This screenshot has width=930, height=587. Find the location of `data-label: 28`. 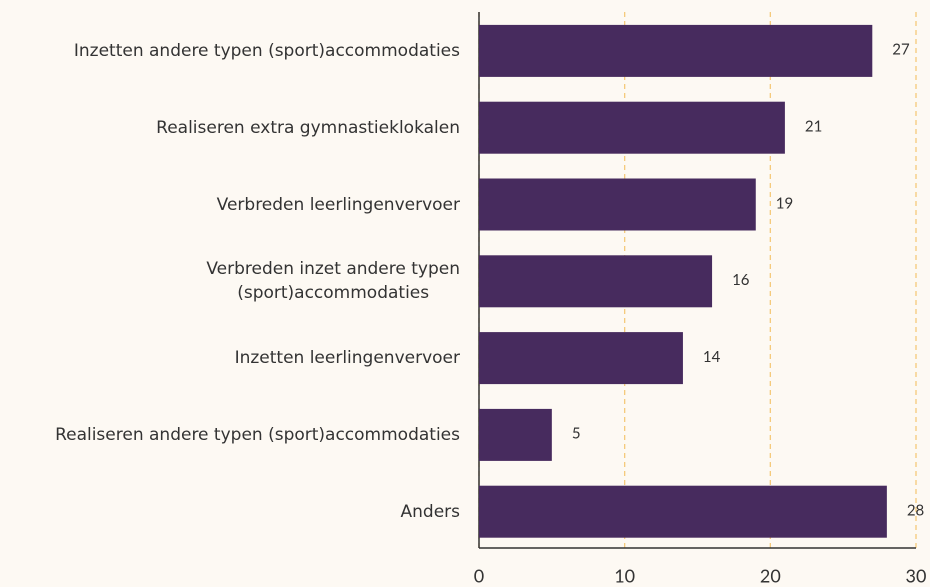

data-label: 28 is located at coordinates (915, 510).